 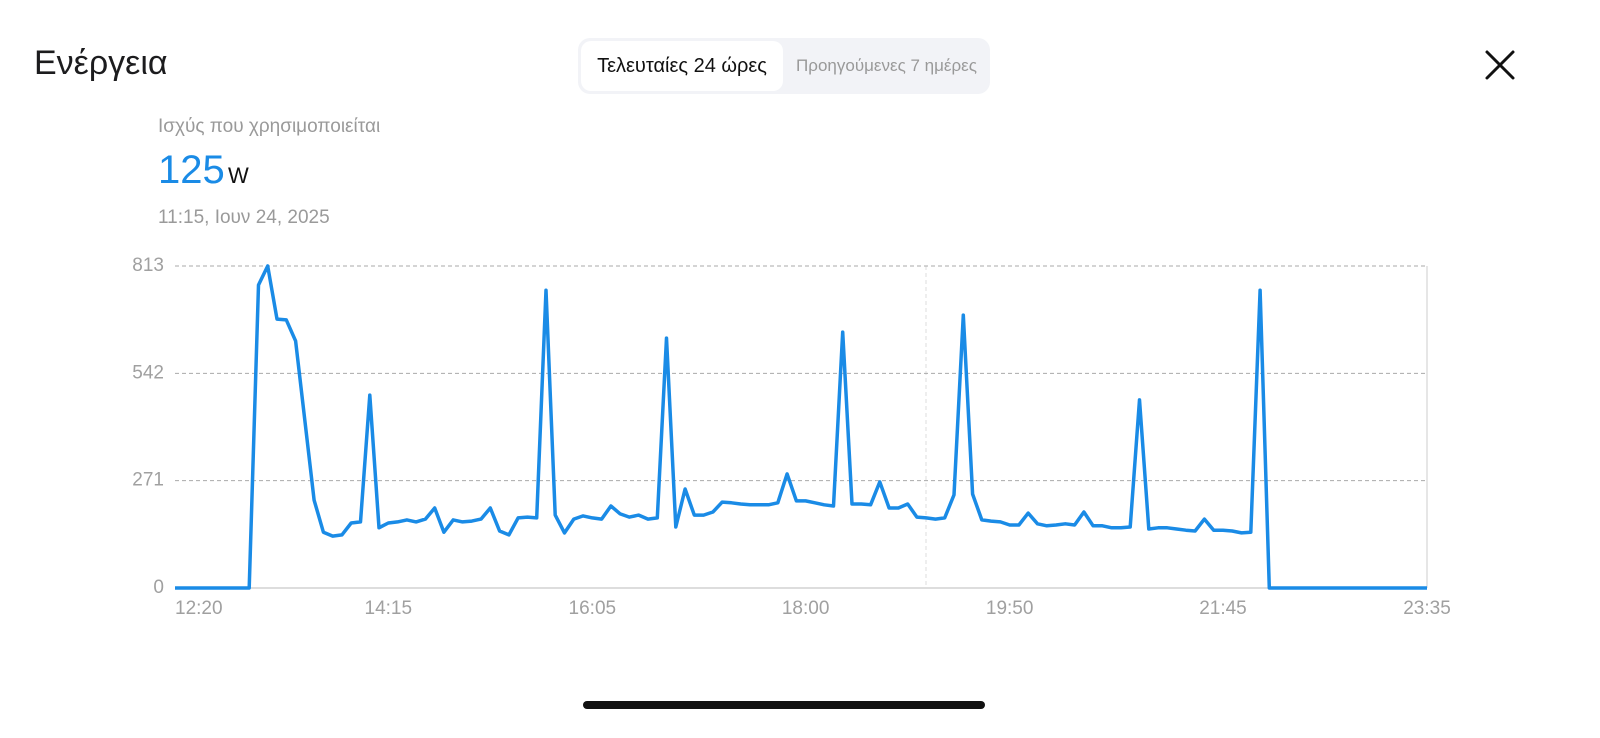 I want to click on x-tick-label: 12:20, so click(x=199, y=608).